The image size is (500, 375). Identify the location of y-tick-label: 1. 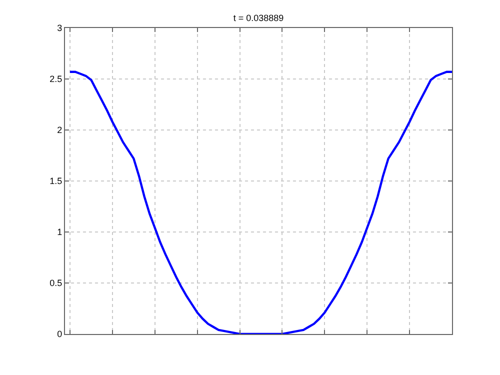
(59, 232).